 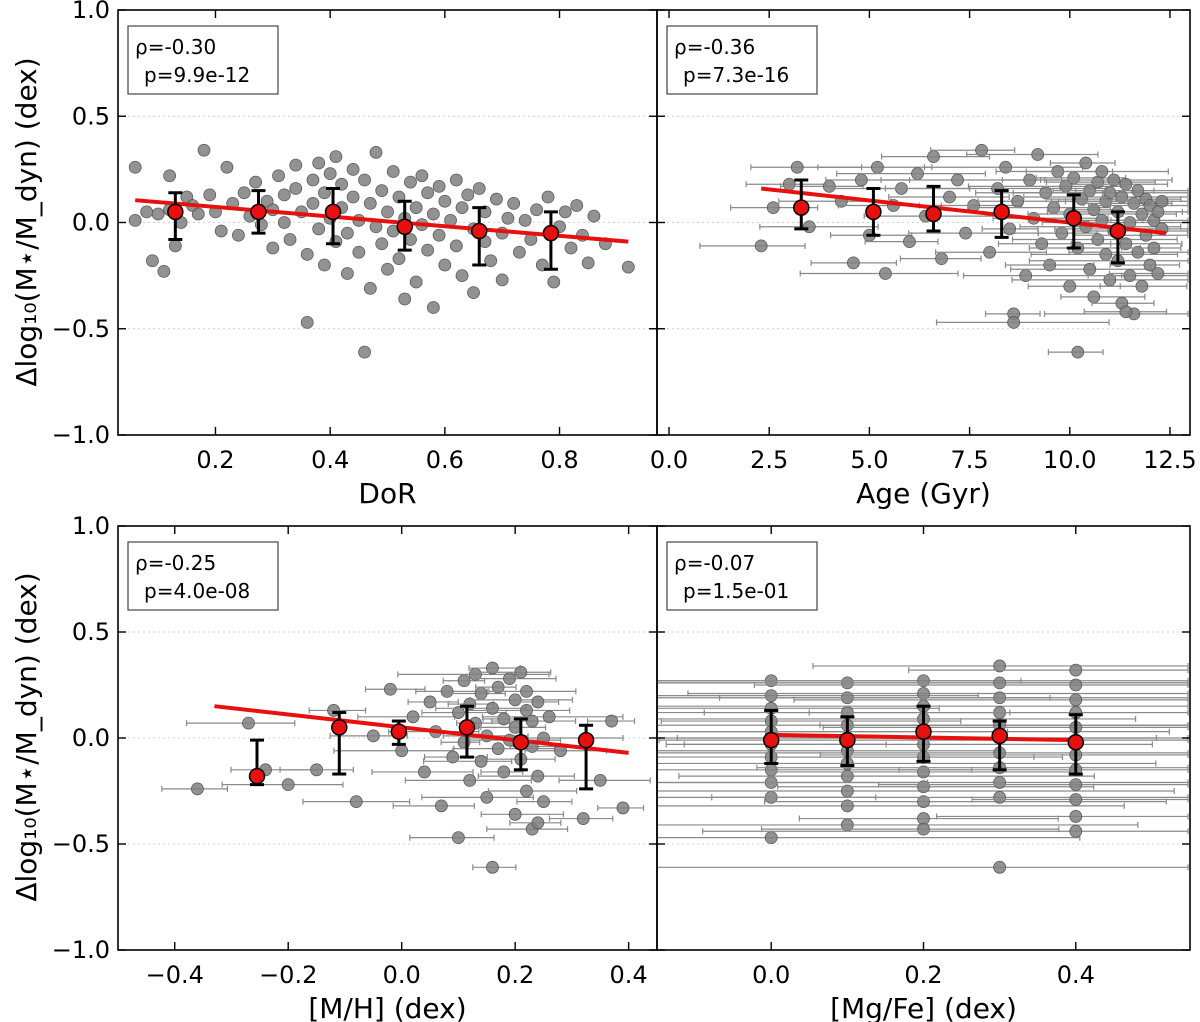 I want to click on y-axis-label-top: Δlog₁₀(M⋆/M_dyn) (dex), so click(x=26, y=221).